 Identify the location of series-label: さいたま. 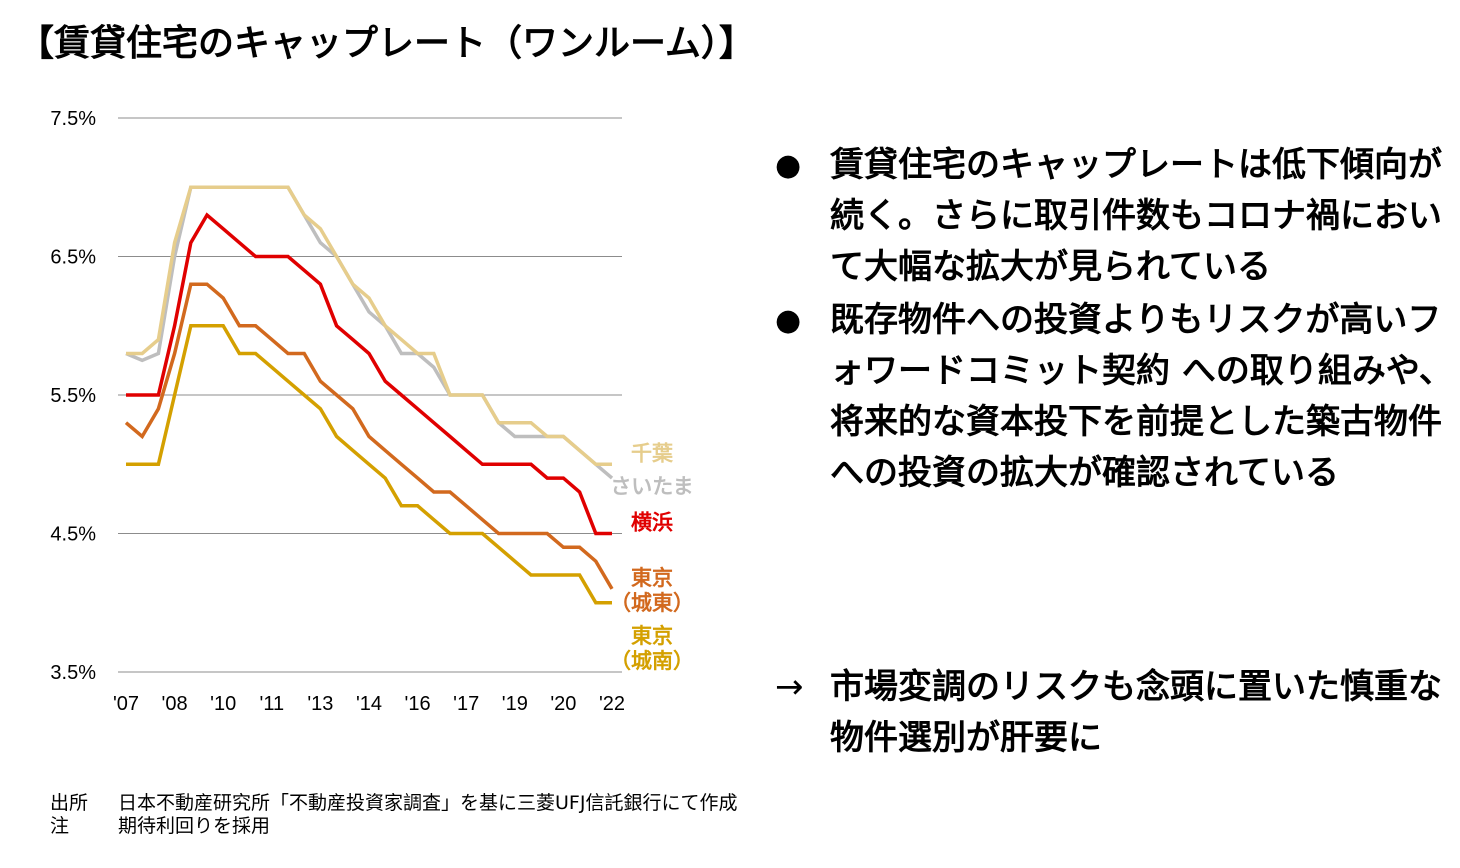
(651, 486).